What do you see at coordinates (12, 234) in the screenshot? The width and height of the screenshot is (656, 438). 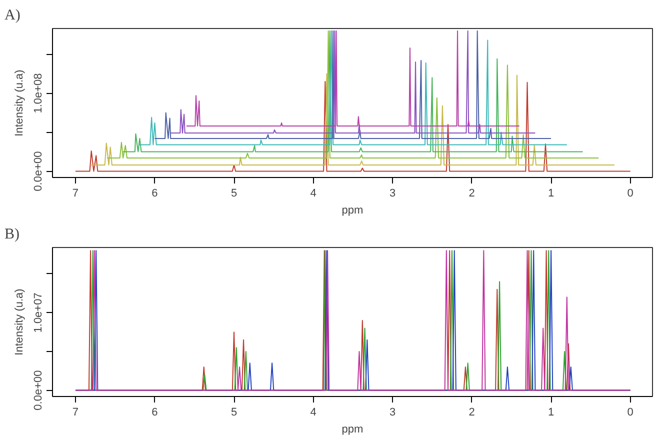 I see `chart-title: B)` at bounding box center [12, 234].